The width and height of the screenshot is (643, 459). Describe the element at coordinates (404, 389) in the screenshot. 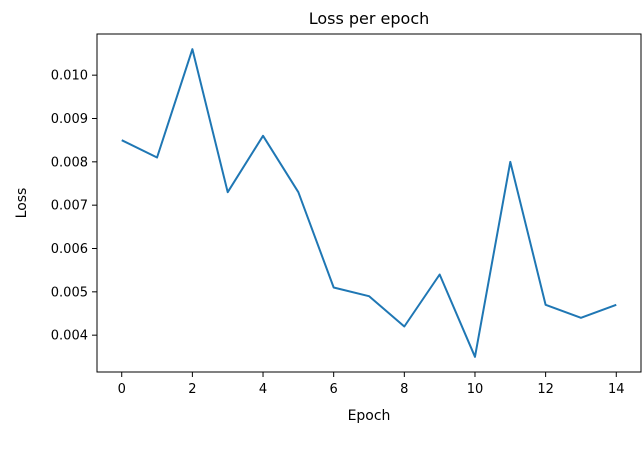

I see `x-tick-label: 8` at that location.